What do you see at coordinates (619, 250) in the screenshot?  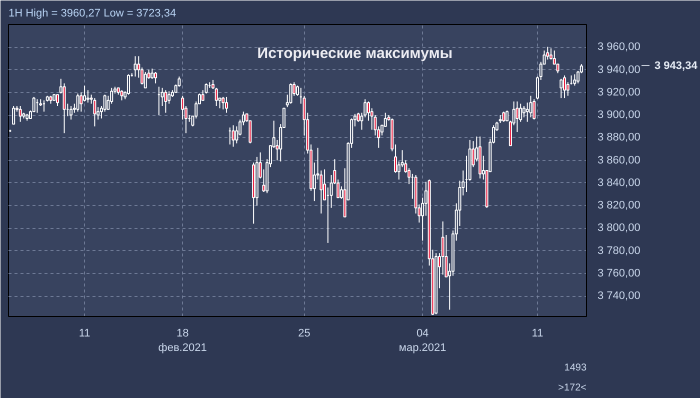 I see `y-tick-label: 3 780,00` at bounding box center [619, 250].